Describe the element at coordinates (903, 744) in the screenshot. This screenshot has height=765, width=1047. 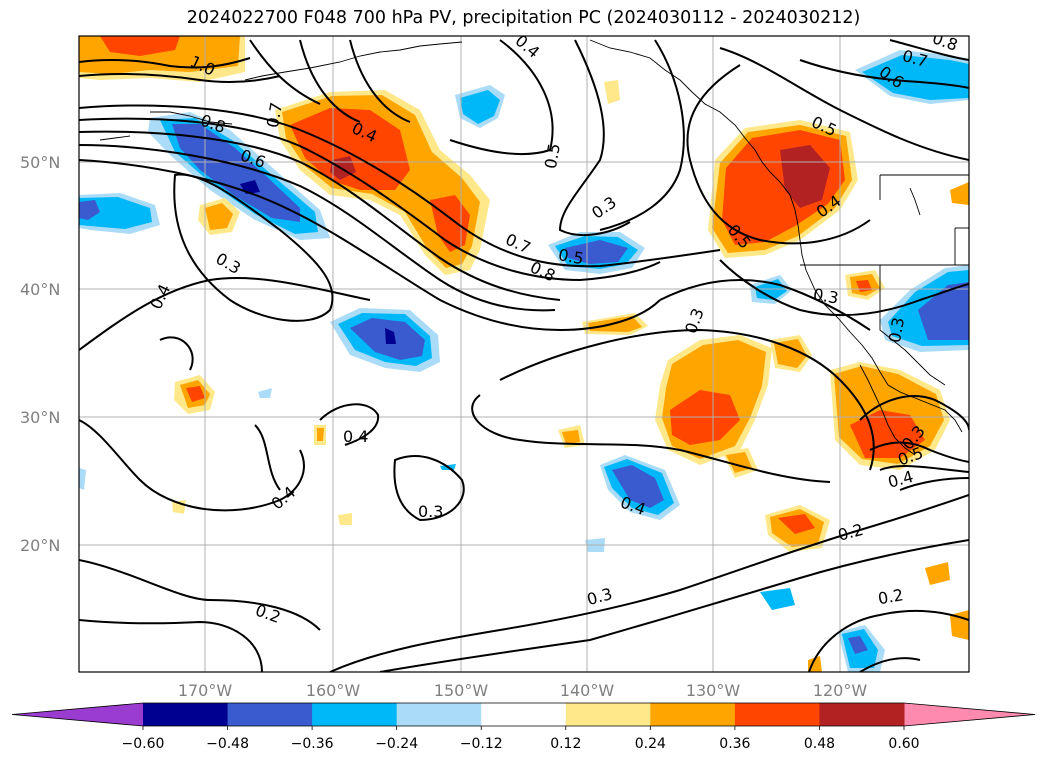
I see `colorbar-tick-label: 0.60` at that location.